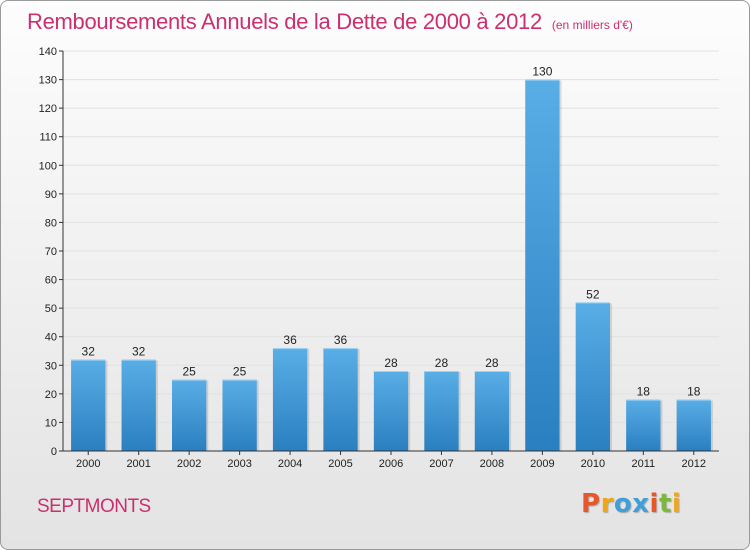 This screenshot has width=750, height=550. I want to click on logo-letter: t, so click(665, 504).